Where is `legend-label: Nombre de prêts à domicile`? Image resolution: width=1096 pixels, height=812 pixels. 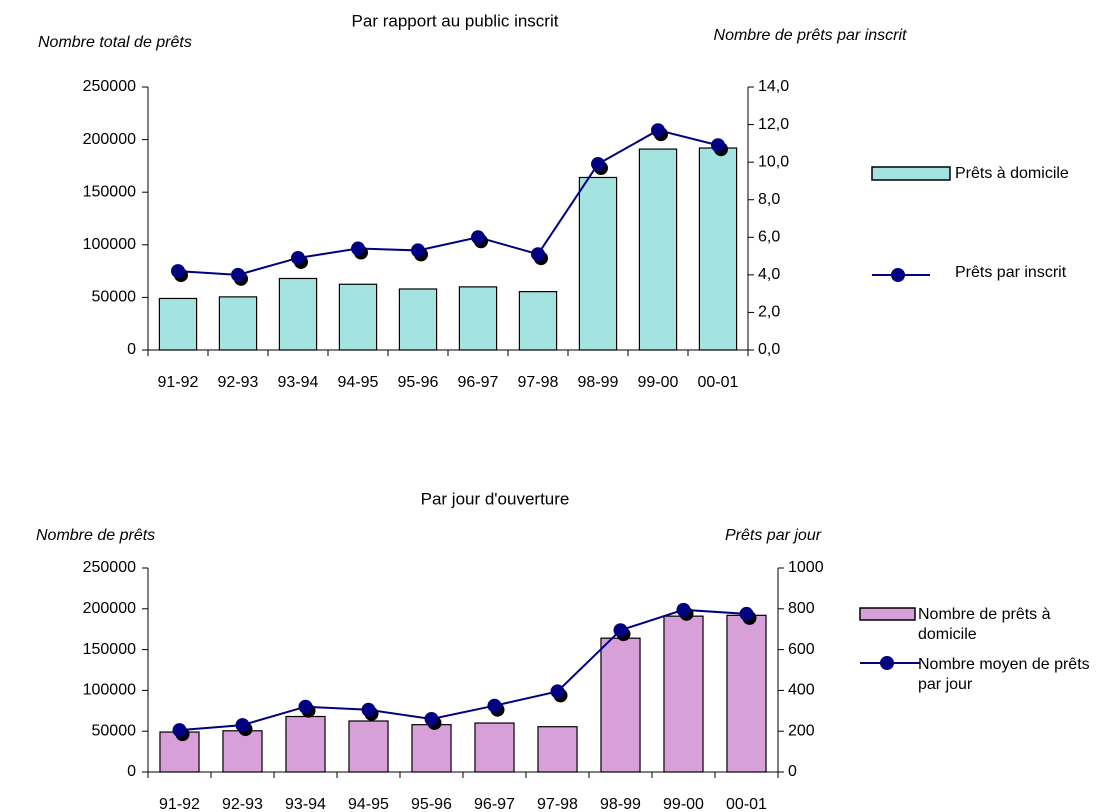
legend-label: Nombre de prêts à domicile is located at coordinates (984, 624).